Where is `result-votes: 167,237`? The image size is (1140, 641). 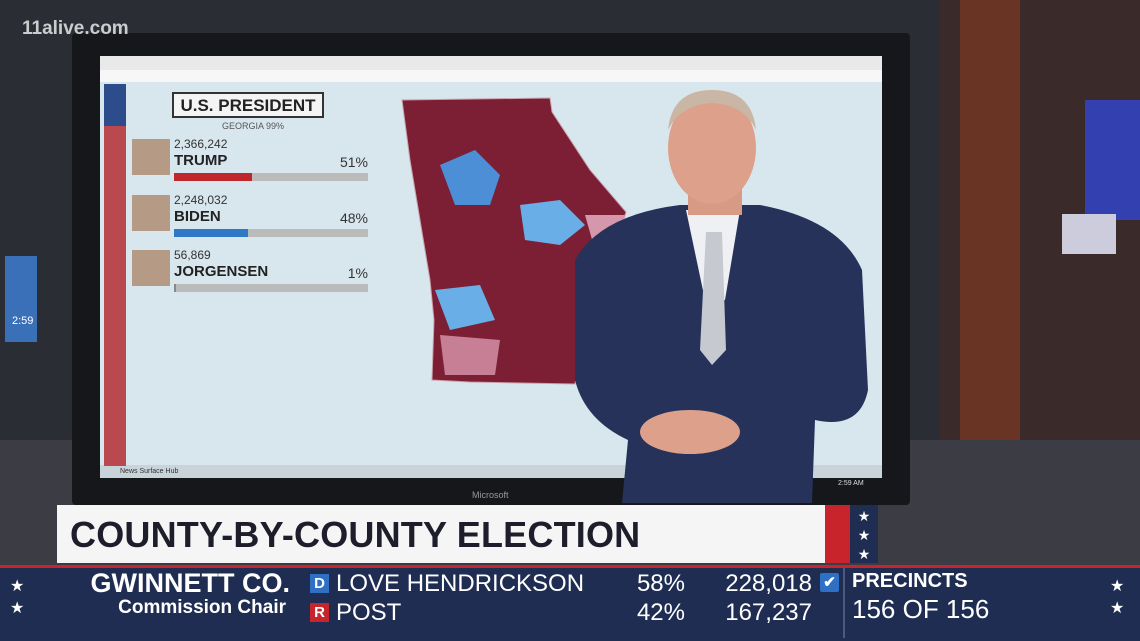
result-votes: 167,237 is located at coordinates (768, 612).